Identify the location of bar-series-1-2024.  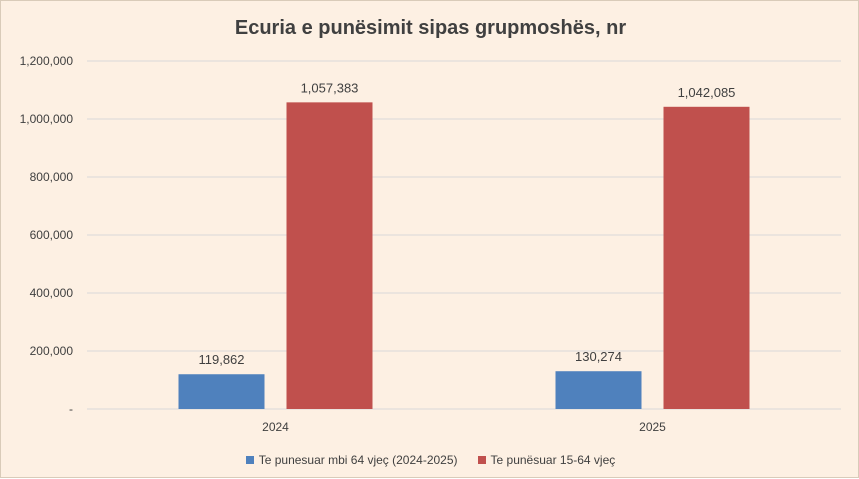
(221, 391).